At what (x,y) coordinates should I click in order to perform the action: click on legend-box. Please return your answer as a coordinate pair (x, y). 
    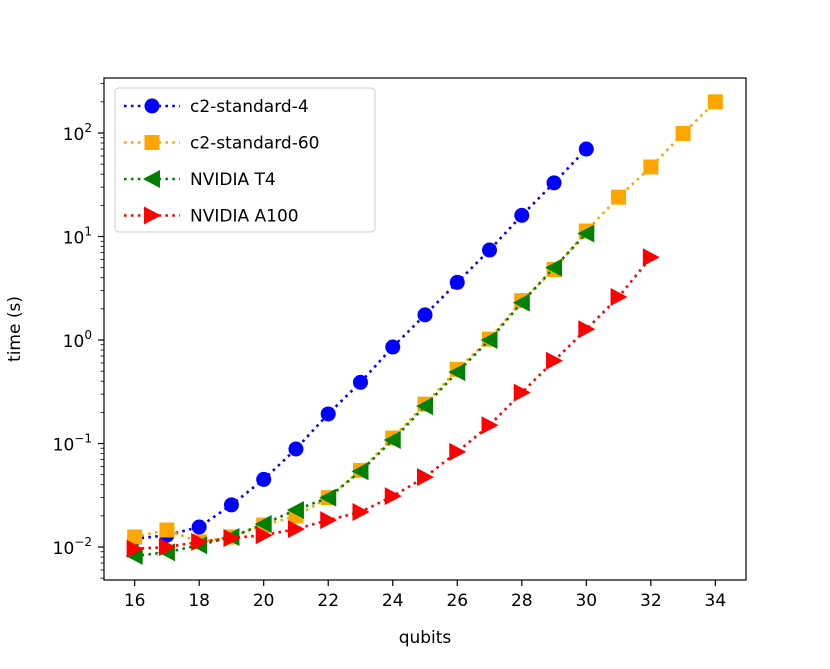
    Looking at the image, I should click on (245, 160).